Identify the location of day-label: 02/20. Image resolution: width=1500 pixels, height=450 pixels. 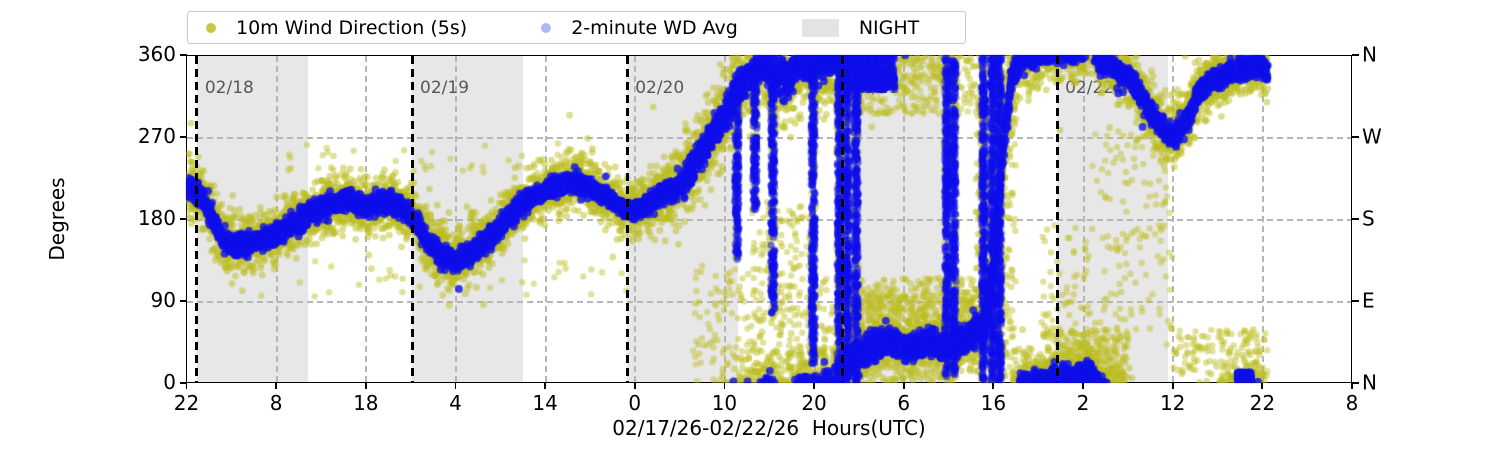
(660, 88).